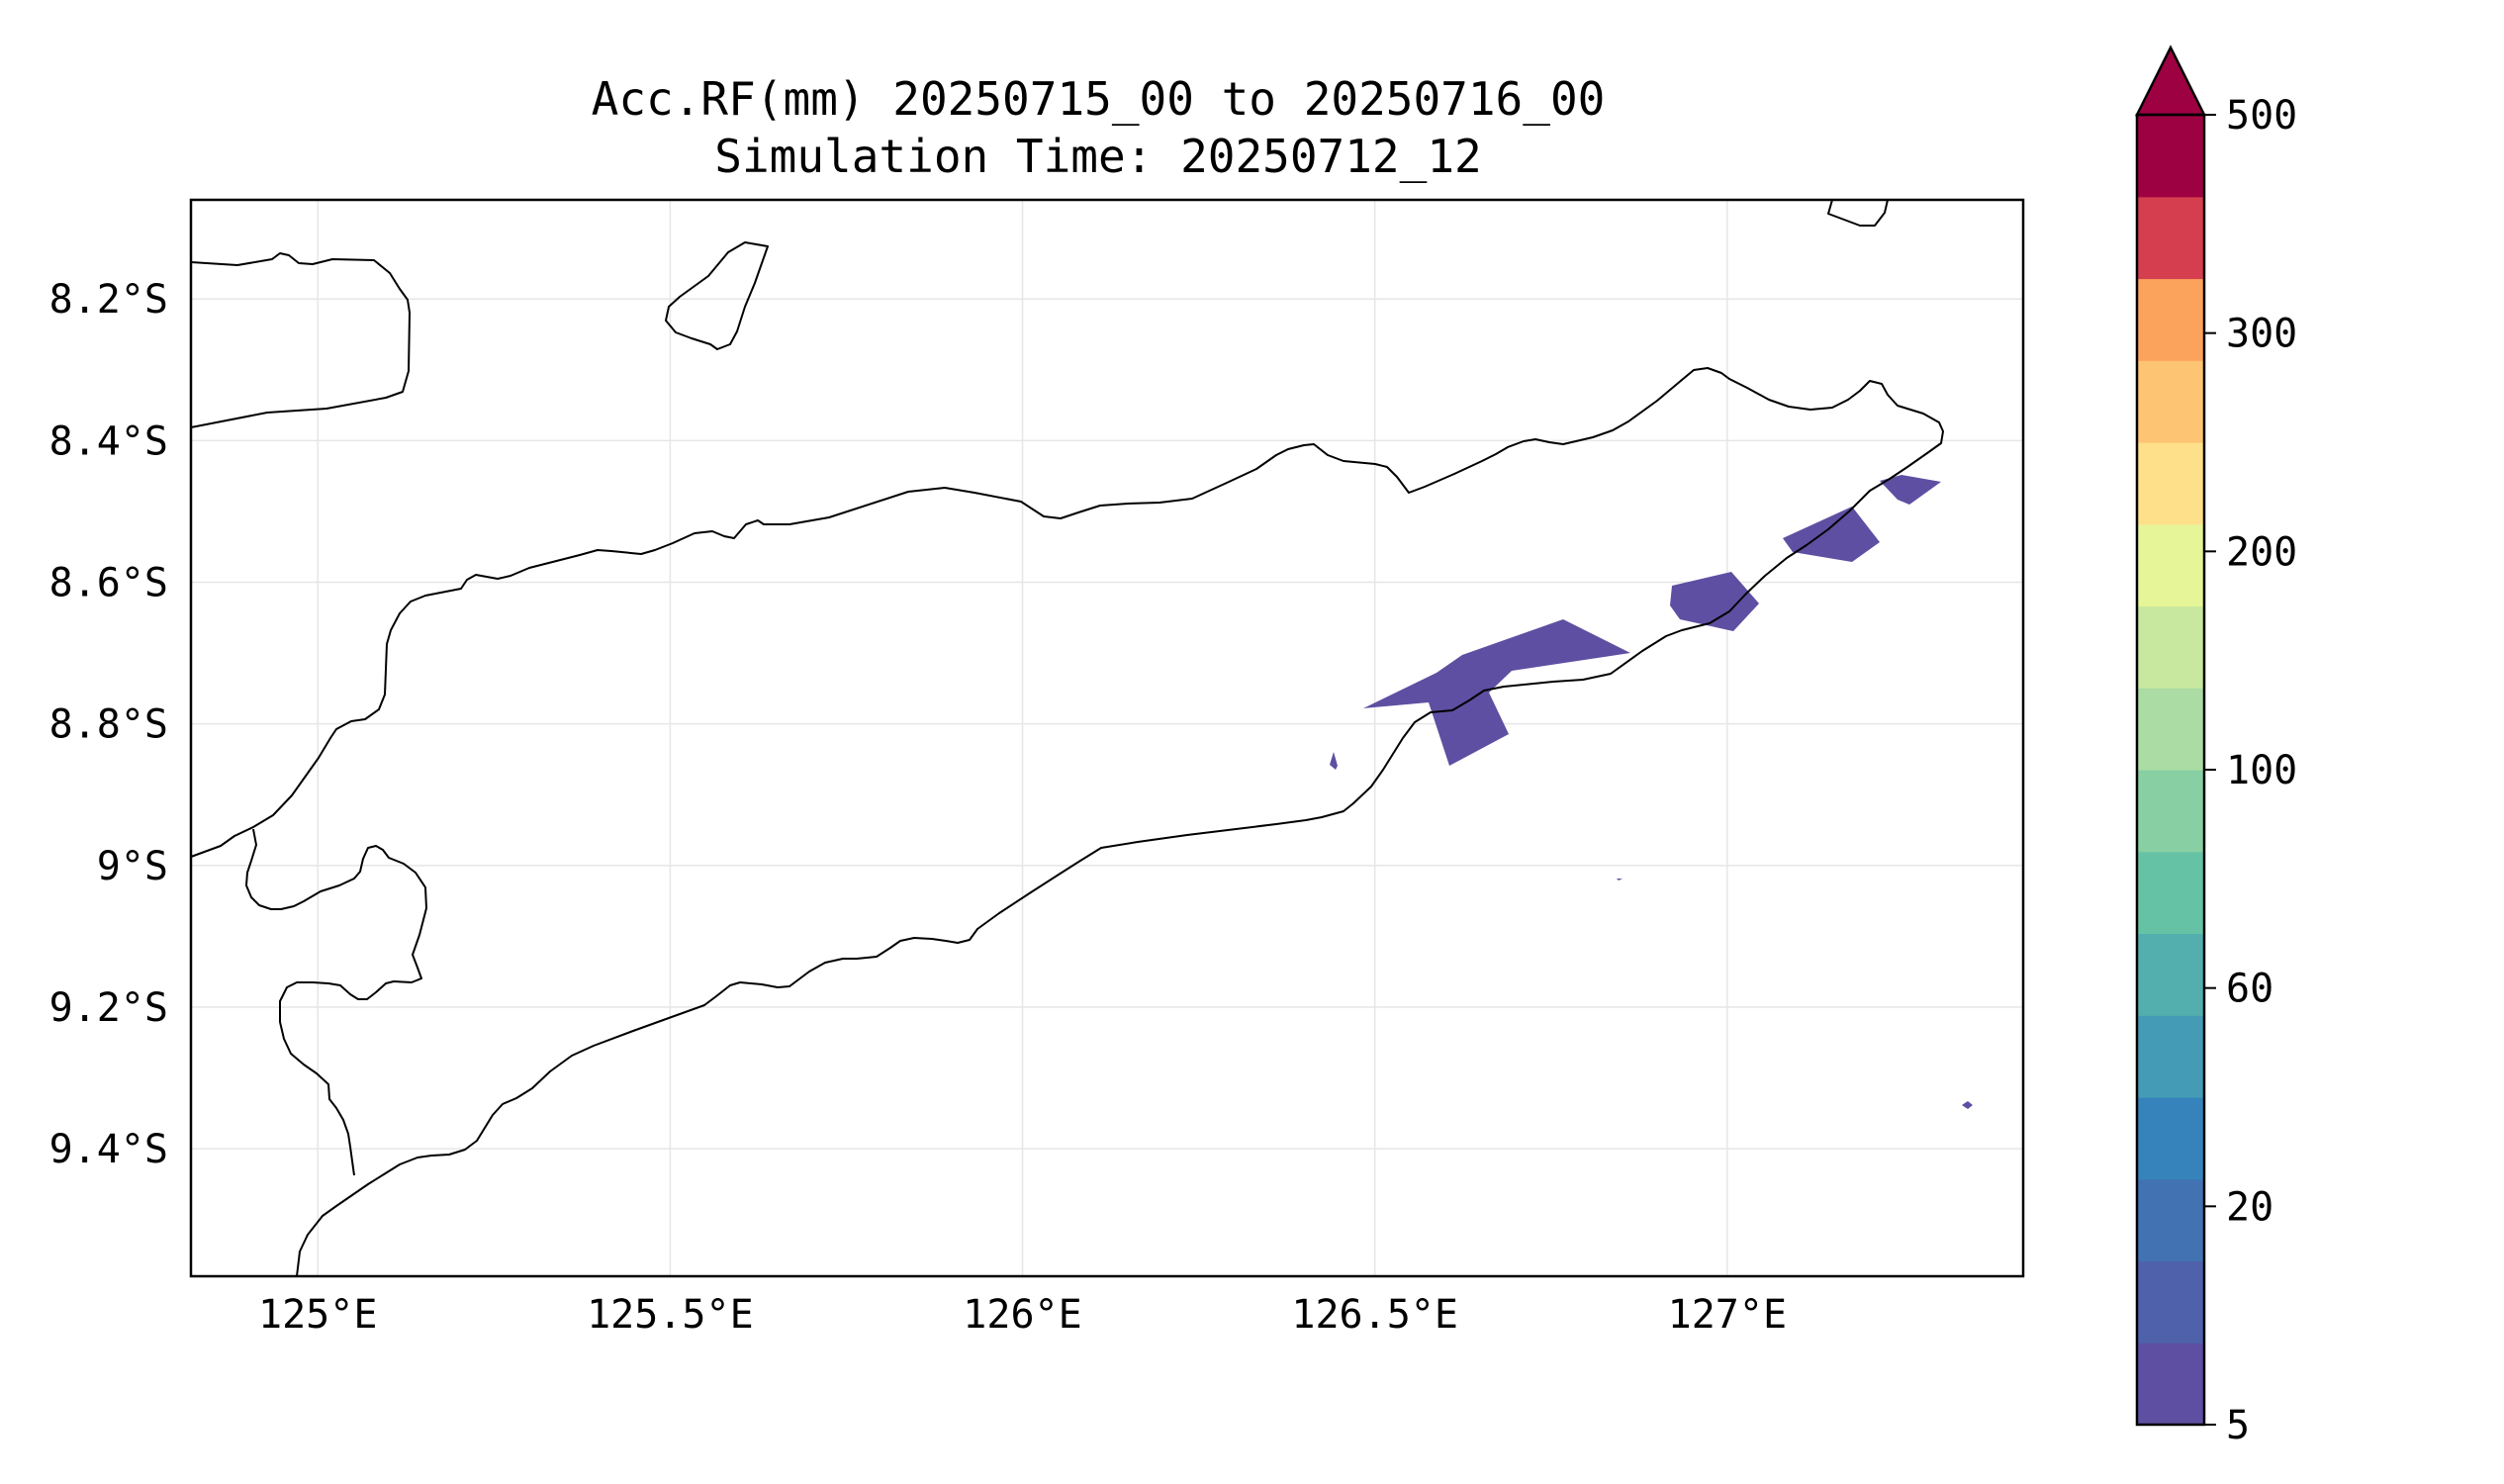 Image resolution: width=2504 pixels, height=1484 pixels. I want to click on y-tick-label: 8.8°S, so click(108, 725).